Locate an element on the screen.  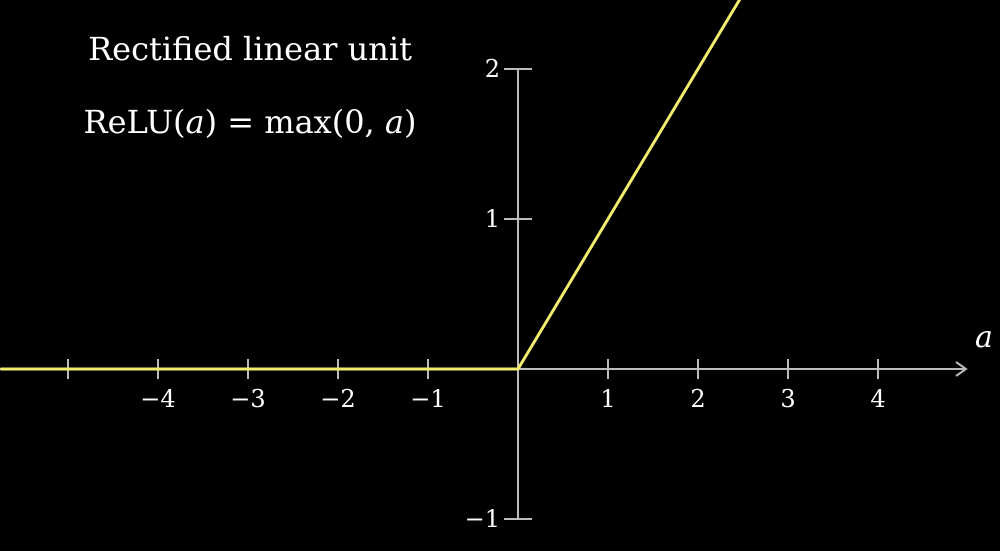
relu-formula: ReLU(a) = max(0, a) is located at coordinates (250, 122).